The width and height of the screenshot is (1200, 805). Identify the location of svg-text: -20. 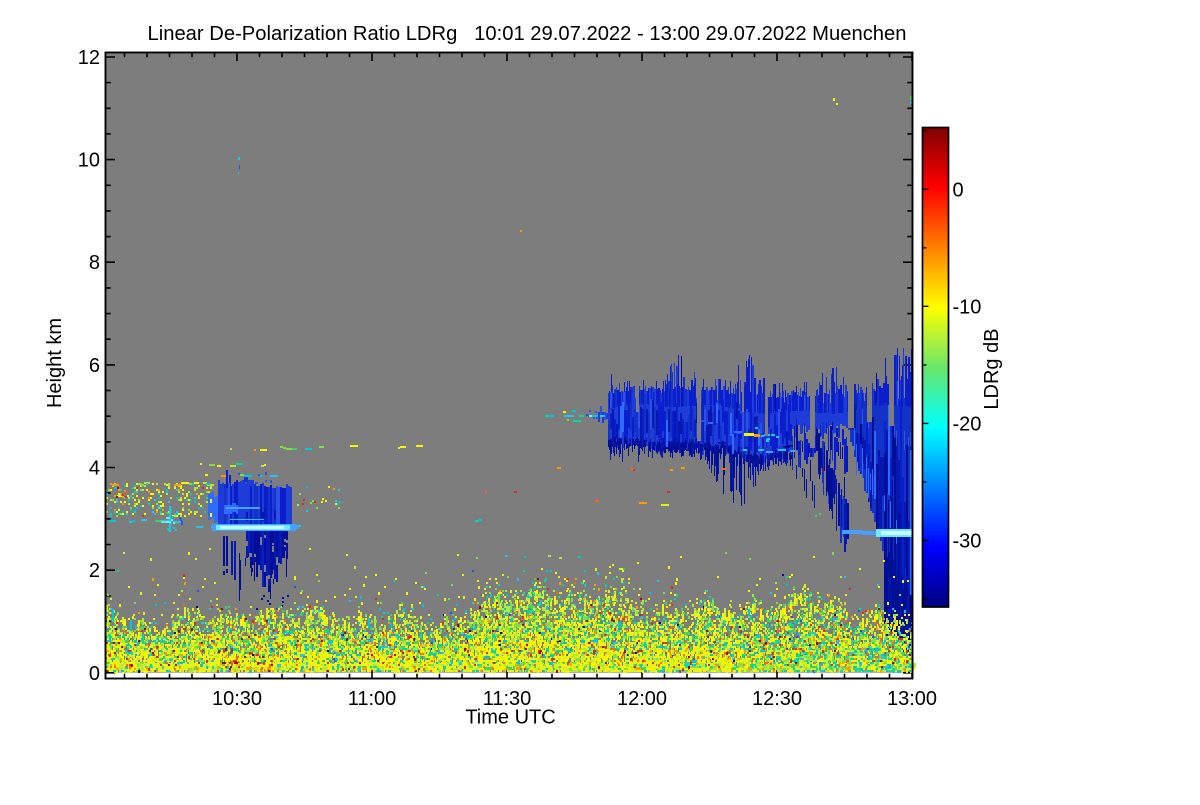
(967, 425).